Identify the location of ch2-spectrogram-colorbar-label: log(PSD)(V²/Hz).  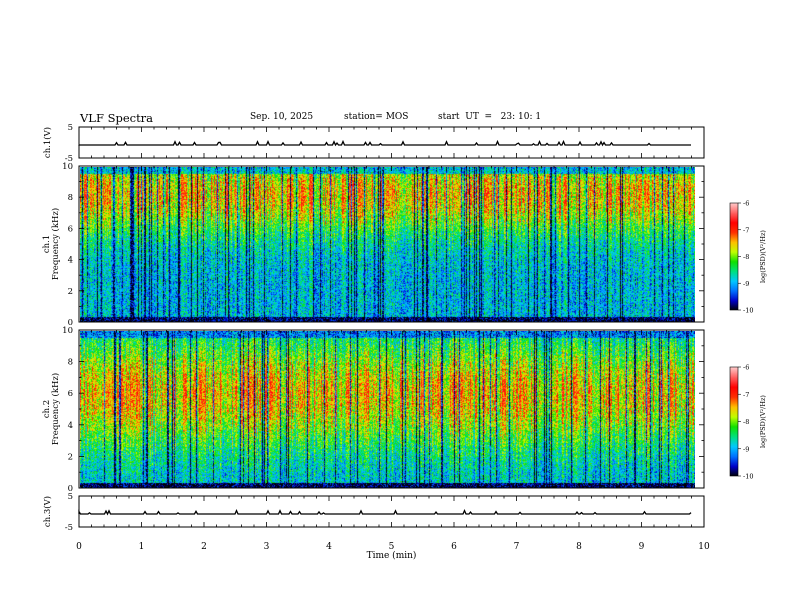
(763, 421).